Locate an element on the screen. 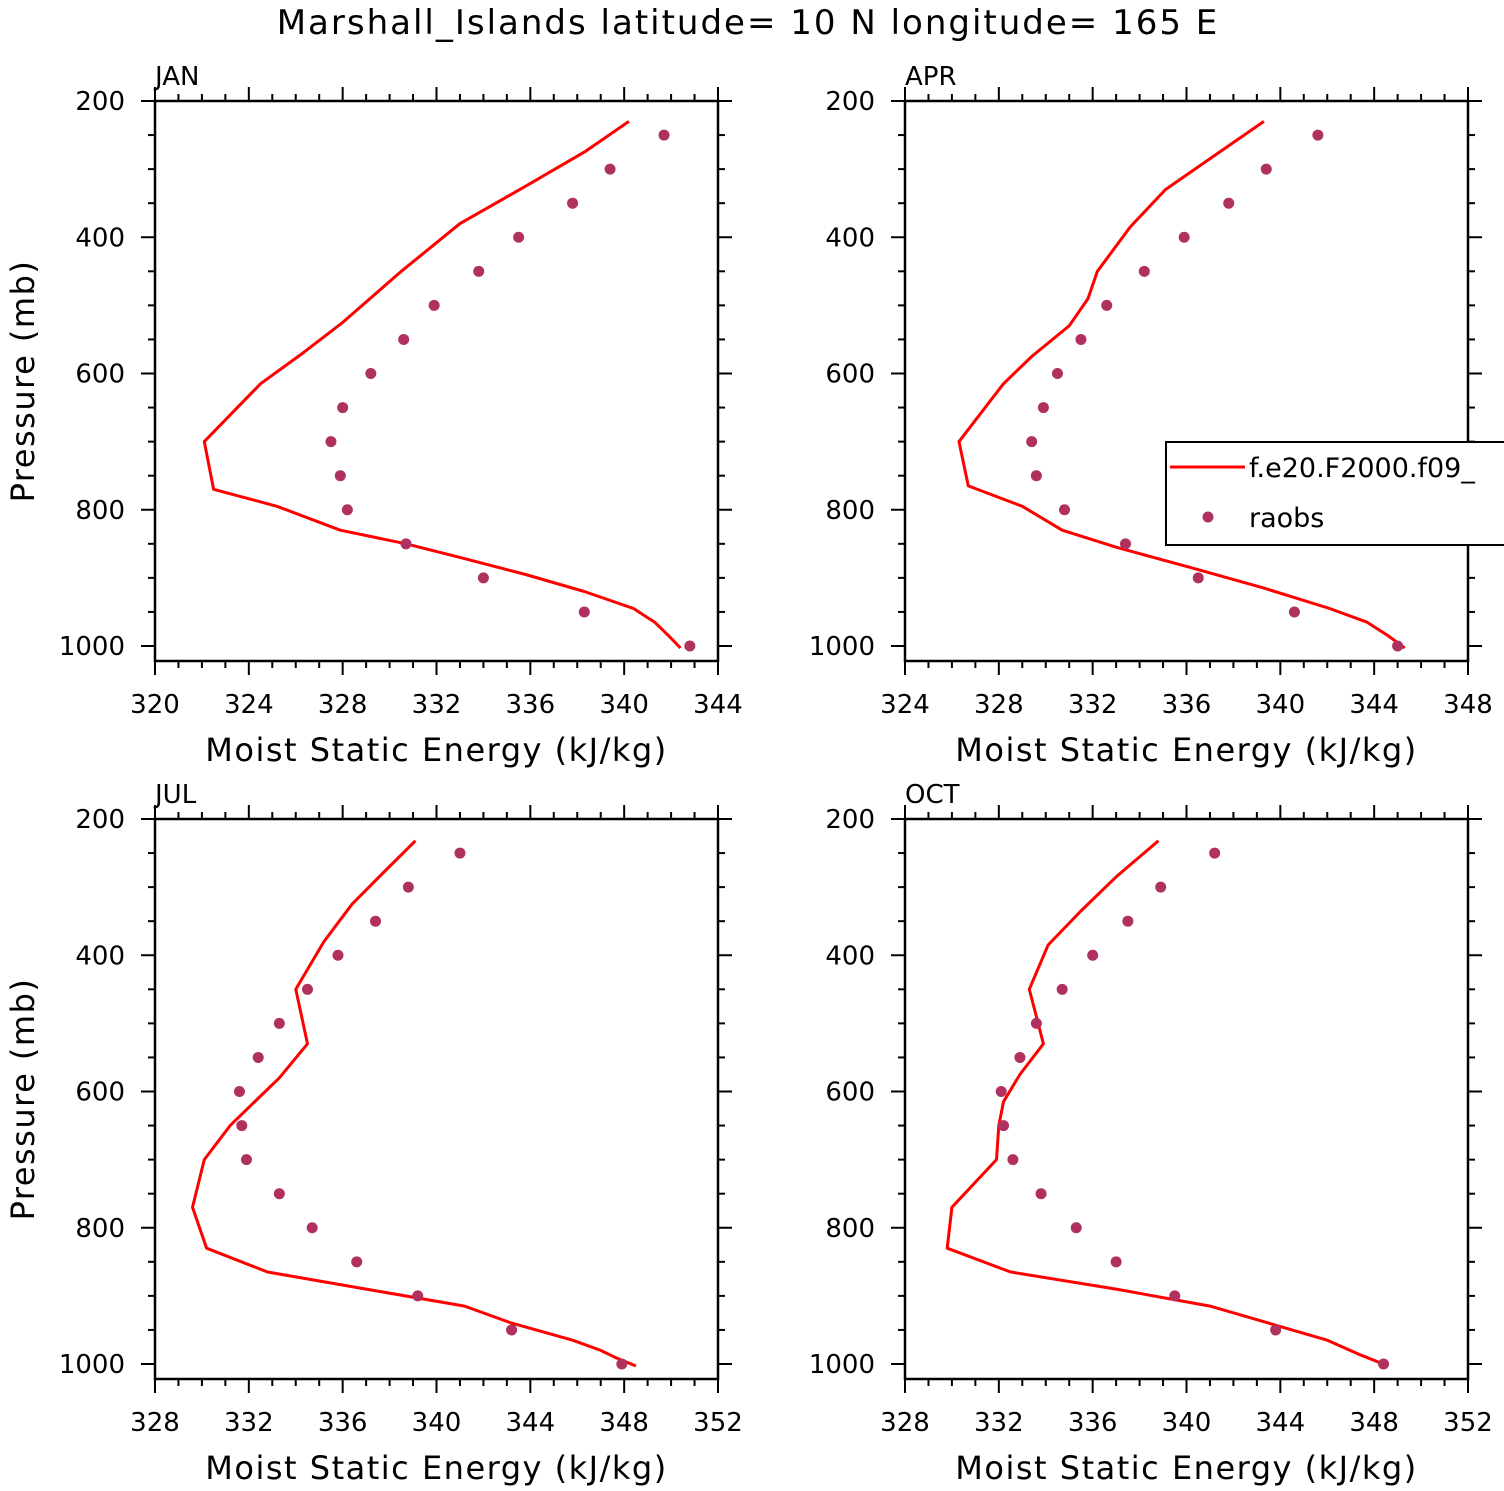 Image resolution: width=1504 pixels, height=1491 pixels. legend-obs-label: raobs is located at coordinates (1286, 518).